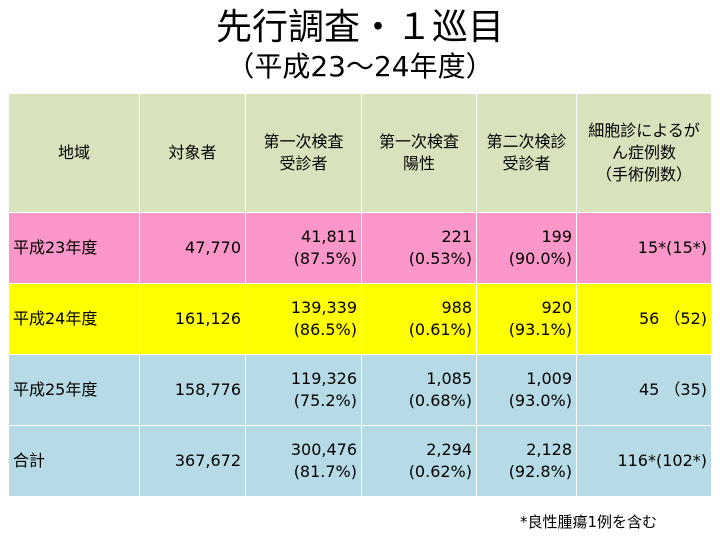 The width and height of the screenshot is (720, 540). Describe the element at coordinates (644, 319) in the screenshot. I see `row-cancer: 56 （52)` at that location.